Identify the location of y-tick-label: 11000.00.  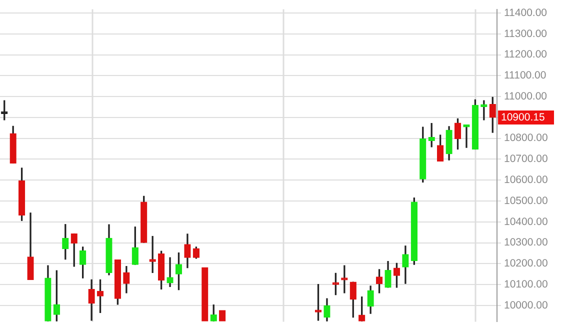
(526, 96).